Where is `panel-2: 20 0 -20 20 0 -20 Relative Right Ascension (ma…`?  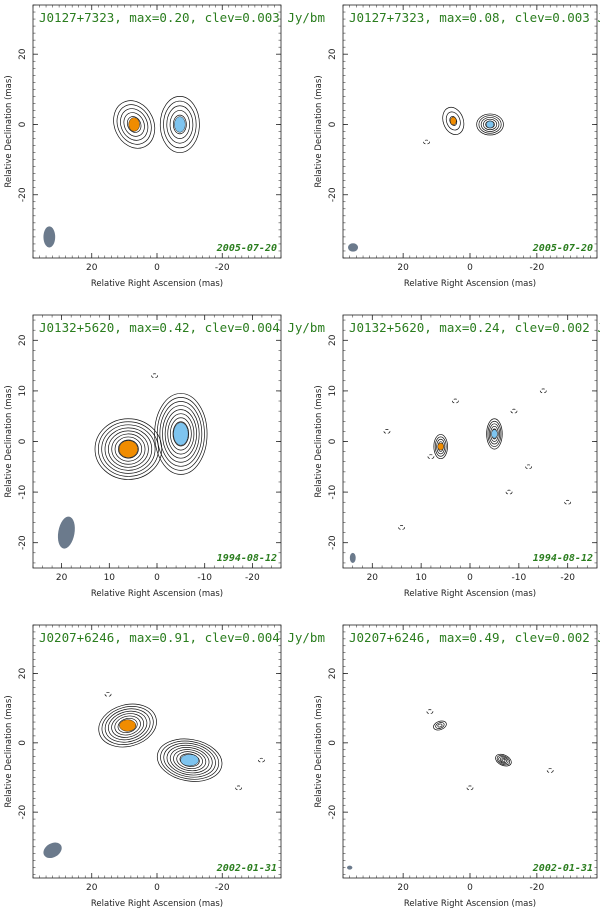 panel-2: 20 0 -20 20 0 -20 Relative Right Ascension (ma… is located at coordinates (457, 146).